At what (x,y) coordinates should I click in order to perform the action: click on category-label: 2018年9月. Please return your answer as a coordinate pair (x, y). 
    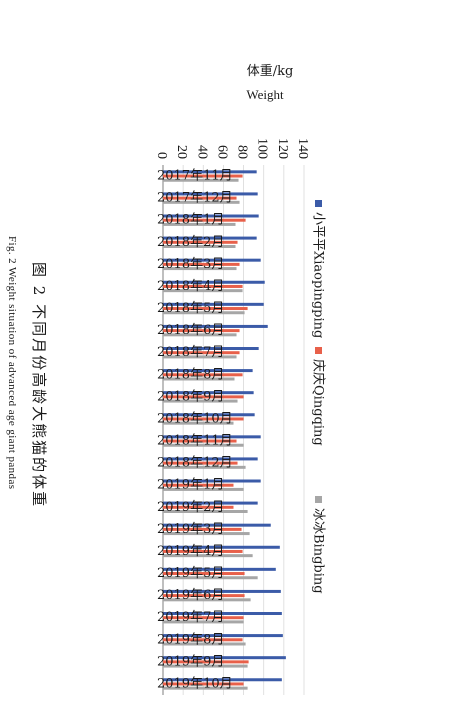
    Looking at the image, I should click on (190, 396).